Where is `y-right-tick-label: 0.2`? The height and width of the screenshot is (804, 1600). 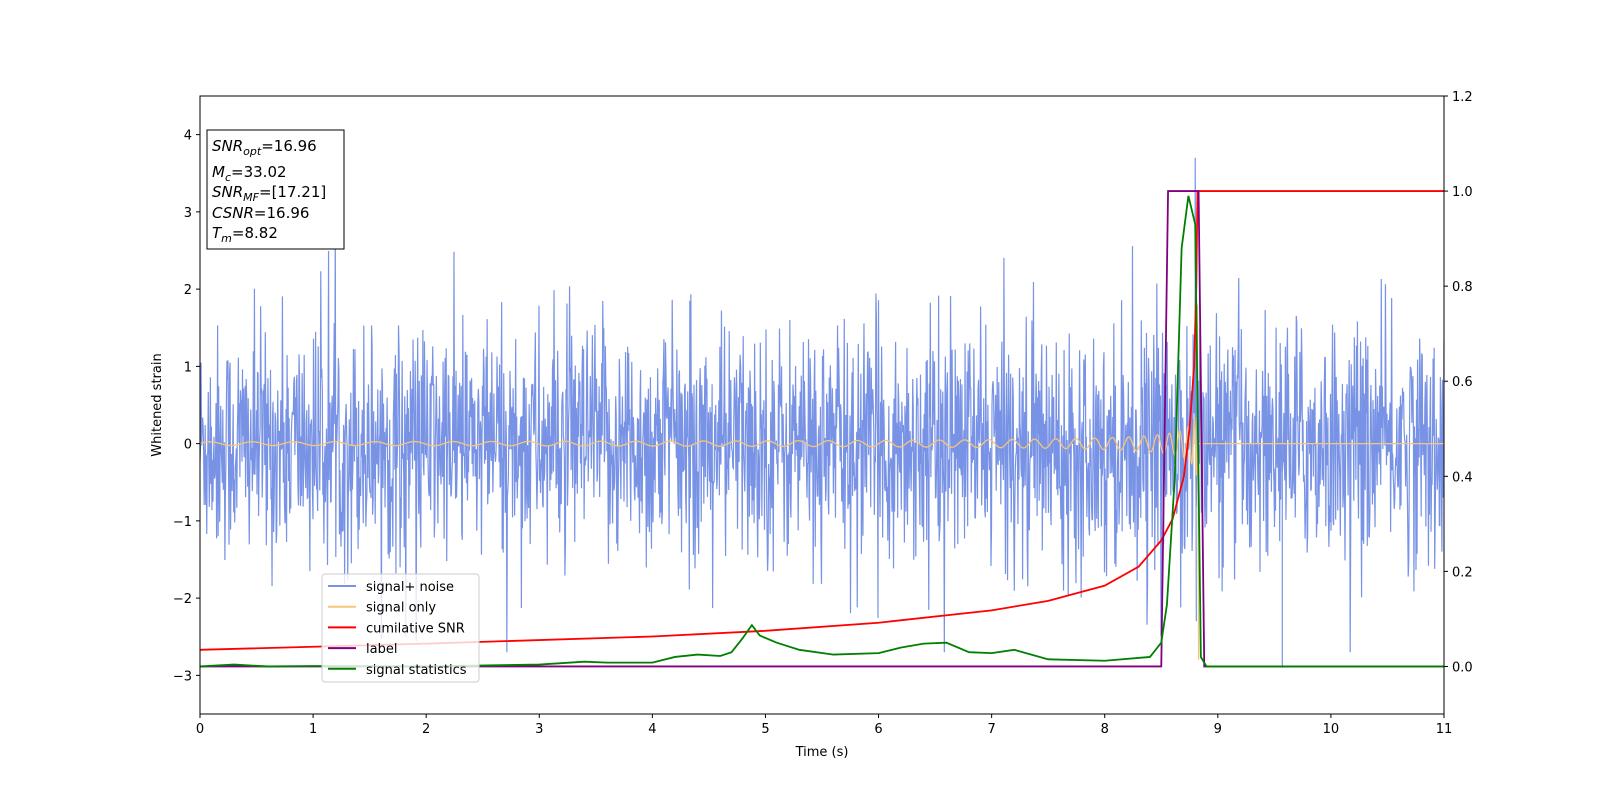
y-right-tick-label: 0.2 is located at coordinates (1462, 572).